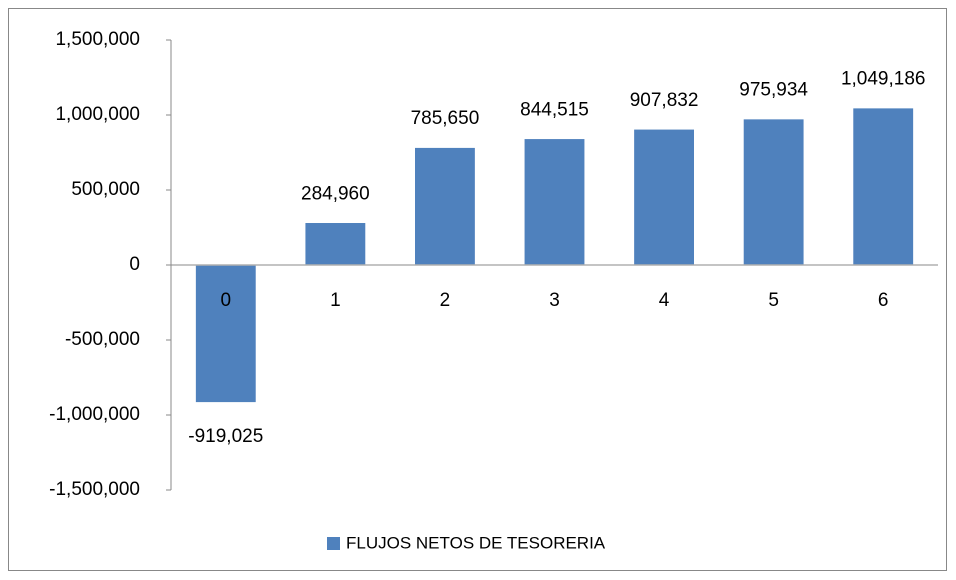 The image size is (956, 580). I want to click on x-tick-label: 2, so click(445, 300).